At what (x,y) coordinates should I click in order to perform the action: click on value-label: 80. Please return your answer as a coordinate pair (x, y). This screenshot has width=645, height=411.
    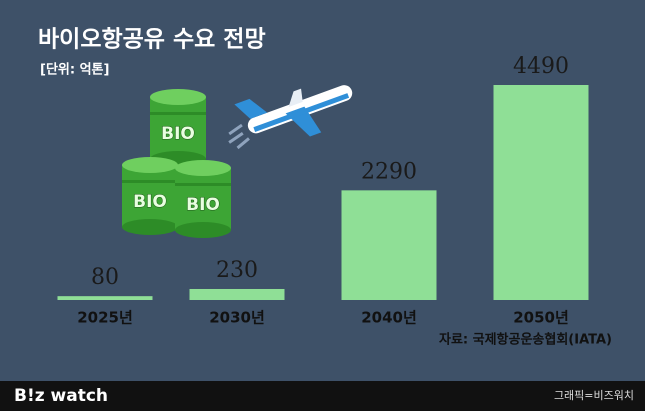
    Looking at the image, I should click on (105, 277).